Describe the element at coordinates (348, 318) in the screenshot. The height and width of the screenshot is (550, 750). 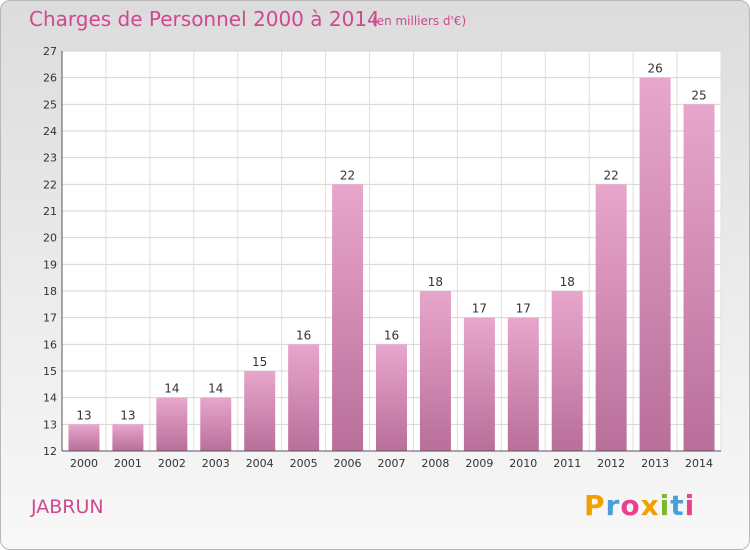
I see `bar-2006` at that location.